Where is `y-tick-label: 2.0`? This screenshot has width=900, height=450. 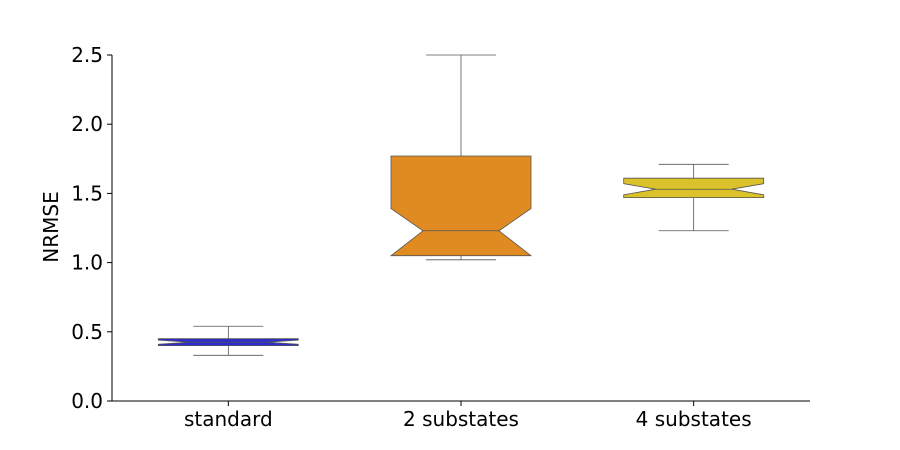 y-tick-label: 2.0 is located at coordinates (87, 124).